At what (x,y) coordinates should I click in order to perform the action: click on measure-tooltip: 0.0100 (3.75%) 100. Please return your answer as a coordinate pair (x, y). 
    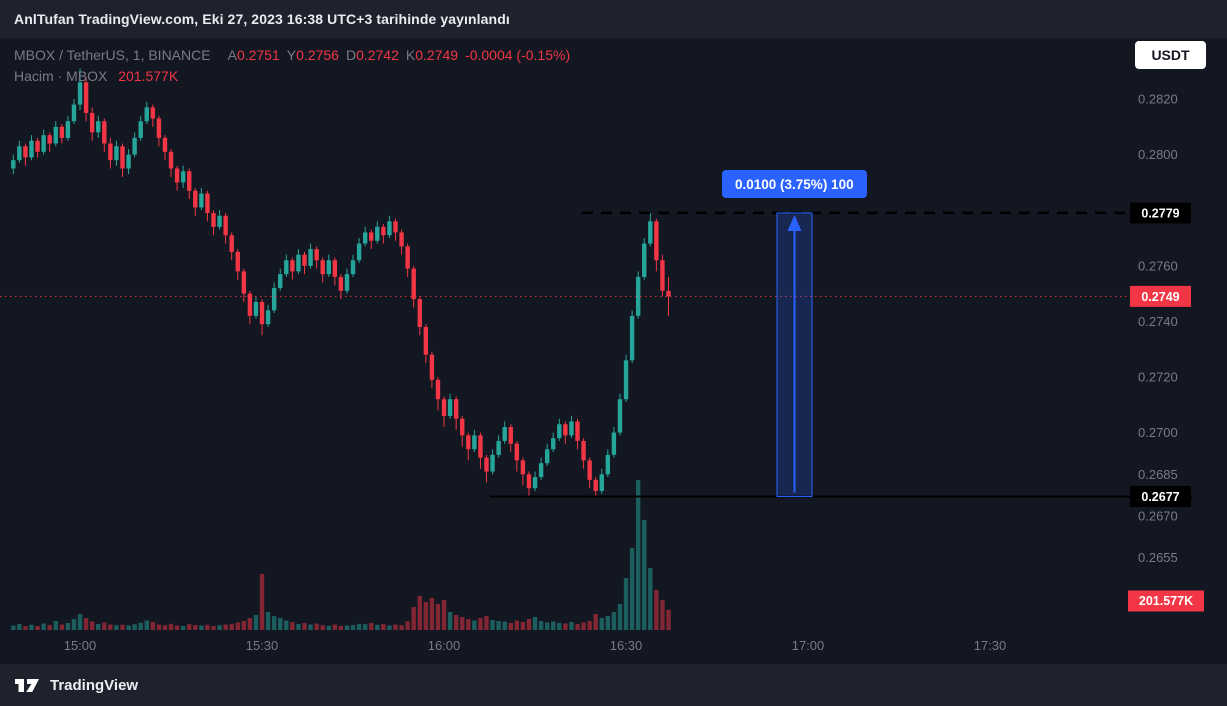
    Looking at the image, I should click on (794, 184).